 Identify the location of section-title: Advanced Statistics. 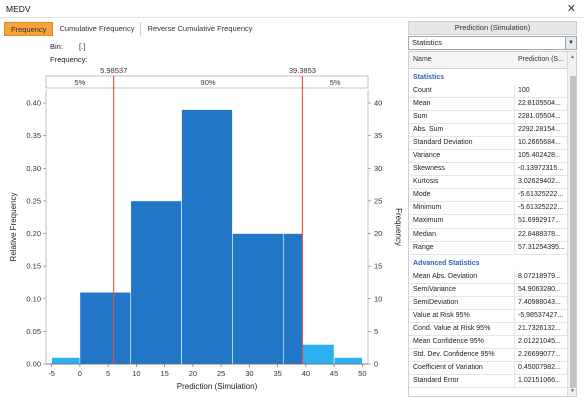
(446, 263).